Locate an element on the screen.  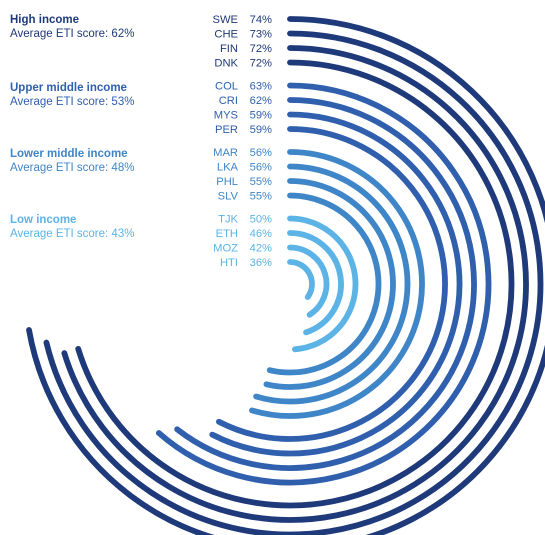
country-label-moz: MOZ is located at coordinates (225, 249).